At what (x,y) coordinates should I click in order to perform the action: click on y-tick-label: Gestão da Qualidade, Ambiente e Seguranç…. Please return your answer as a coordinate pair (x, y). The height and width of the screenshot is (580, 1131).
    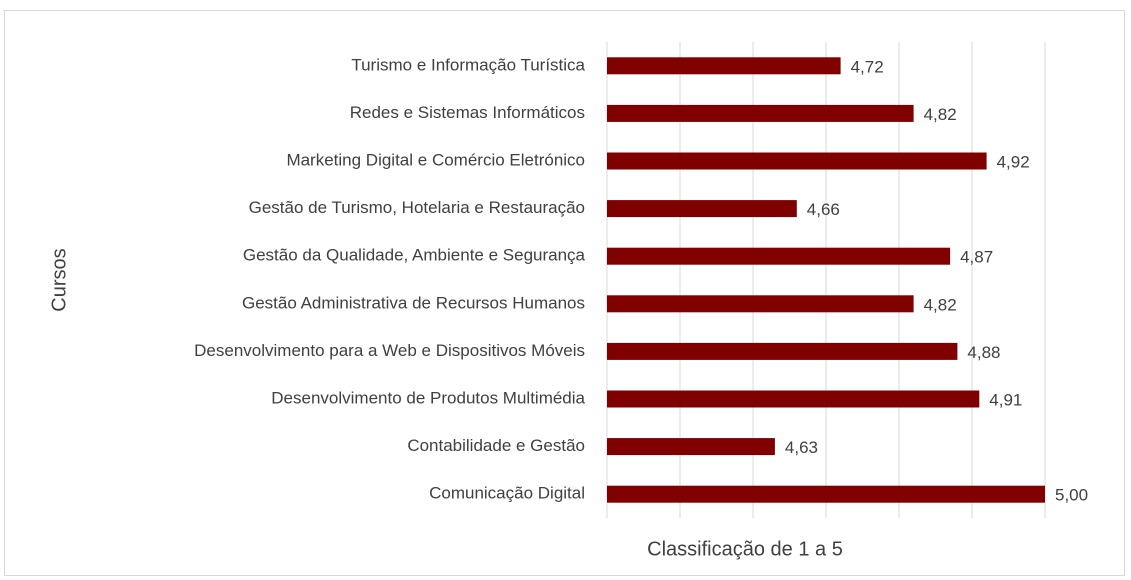
    Looking at the image, I should click on (414, 255).